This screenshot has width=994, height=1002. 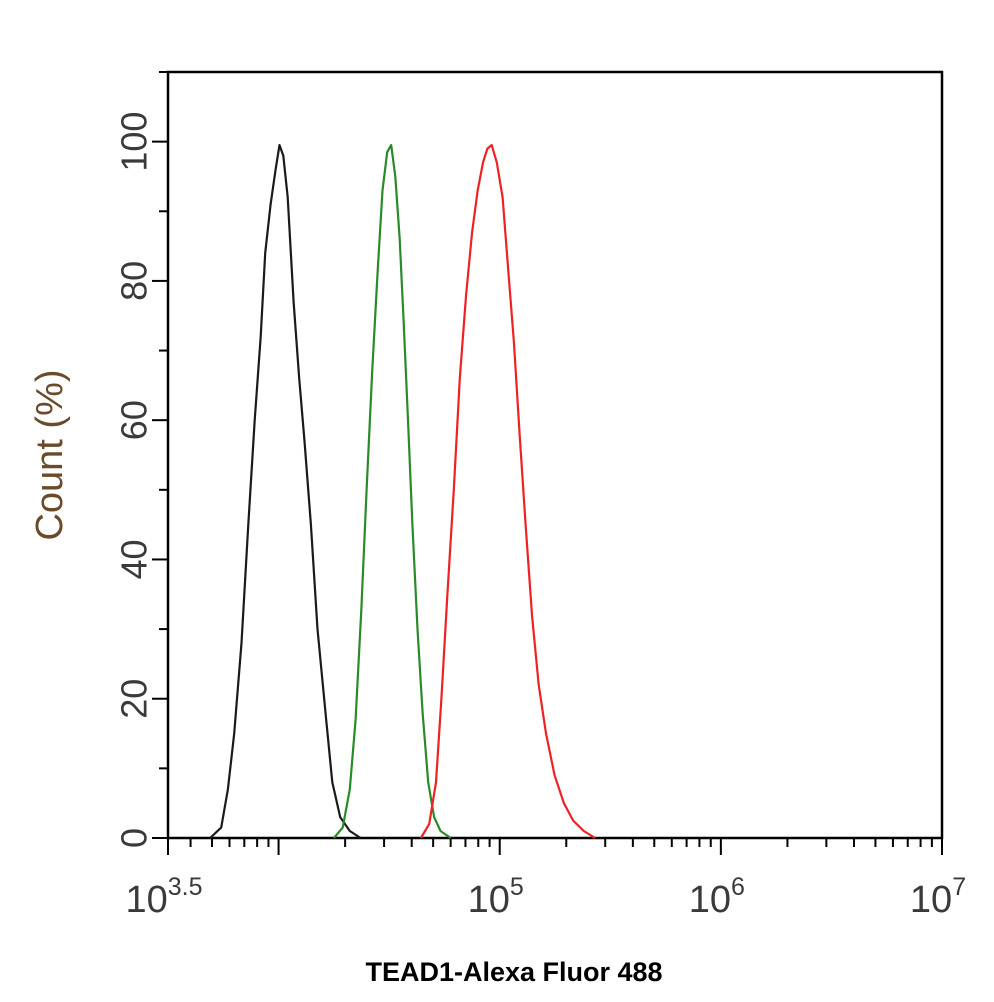 What do you see at coordinates (134, 699) in the screenshot?
I see `y-tick-label: 20` at bounding box center [134, 699].